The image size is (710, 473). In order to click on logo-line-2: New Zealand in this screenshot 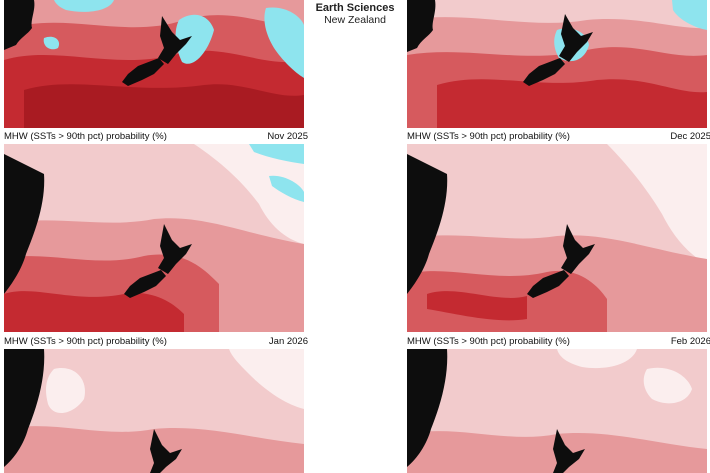, I will do `click(355, 20)`.